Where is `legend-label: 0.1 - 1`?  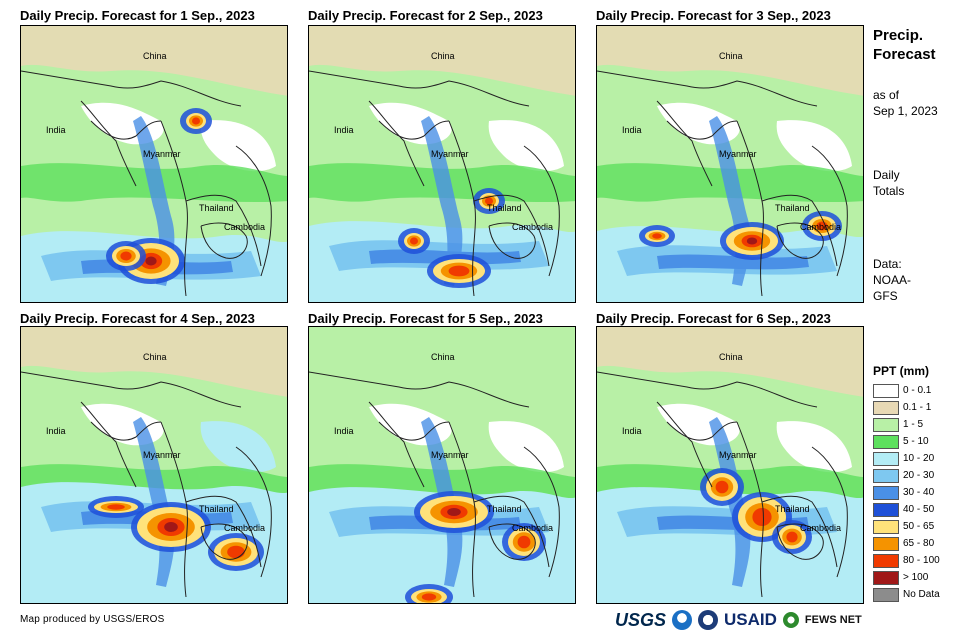 legend-label: 0.1 - 1 is located at coordinates (917, 407).